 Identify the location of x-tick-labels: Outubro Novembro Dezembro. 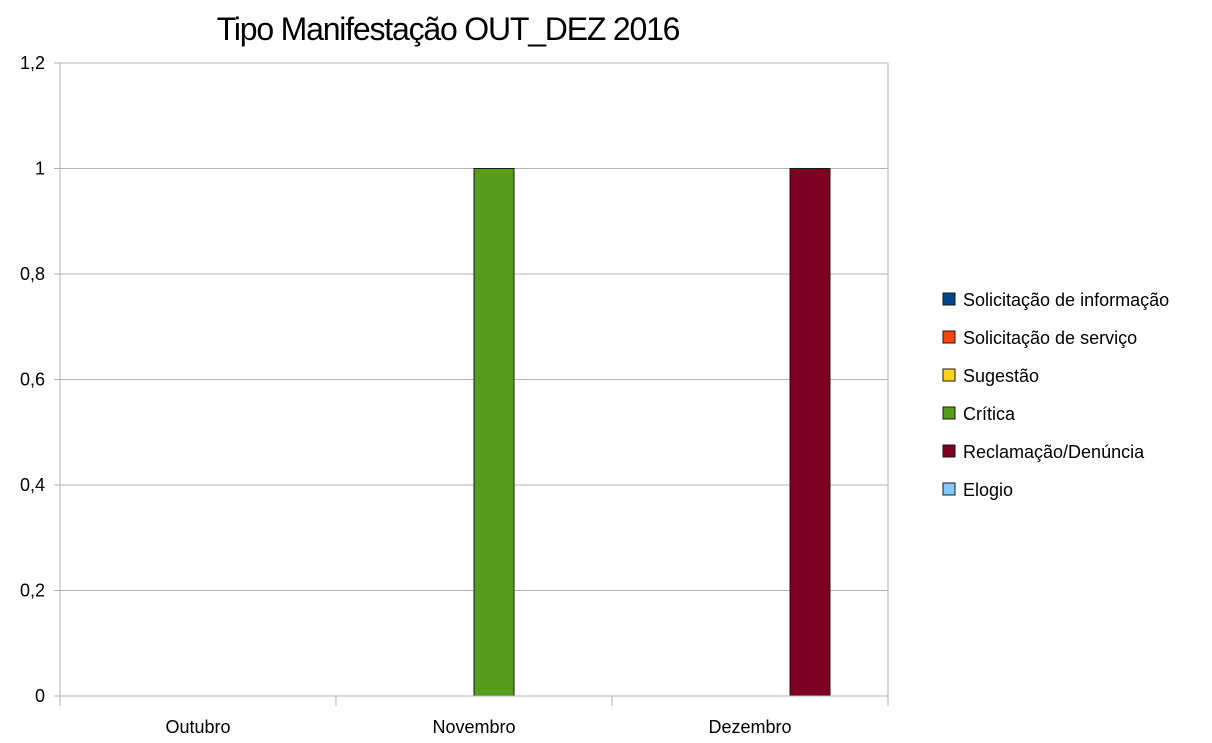
(478, 727).